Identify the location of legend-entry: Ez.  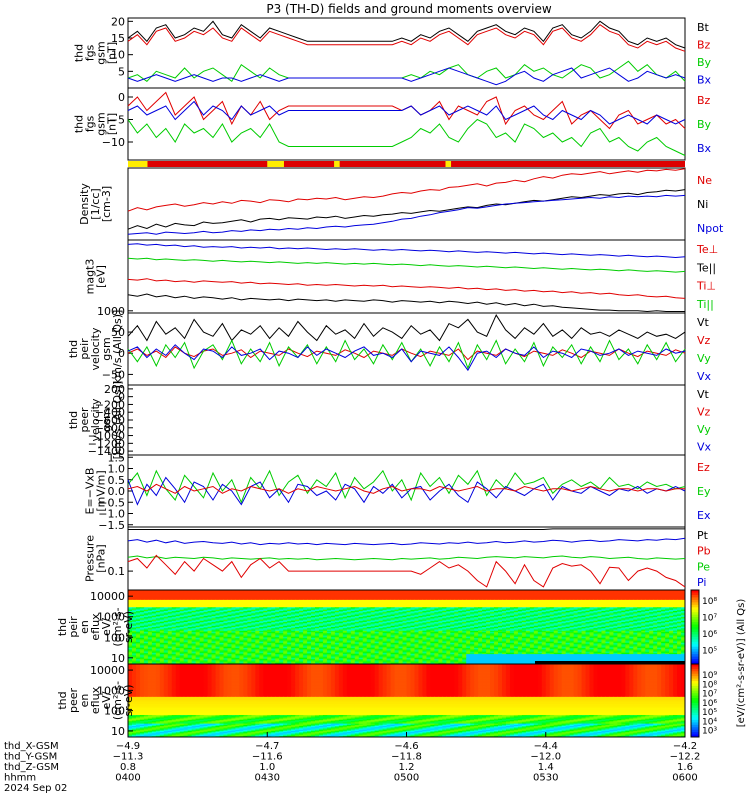
(703, 467).